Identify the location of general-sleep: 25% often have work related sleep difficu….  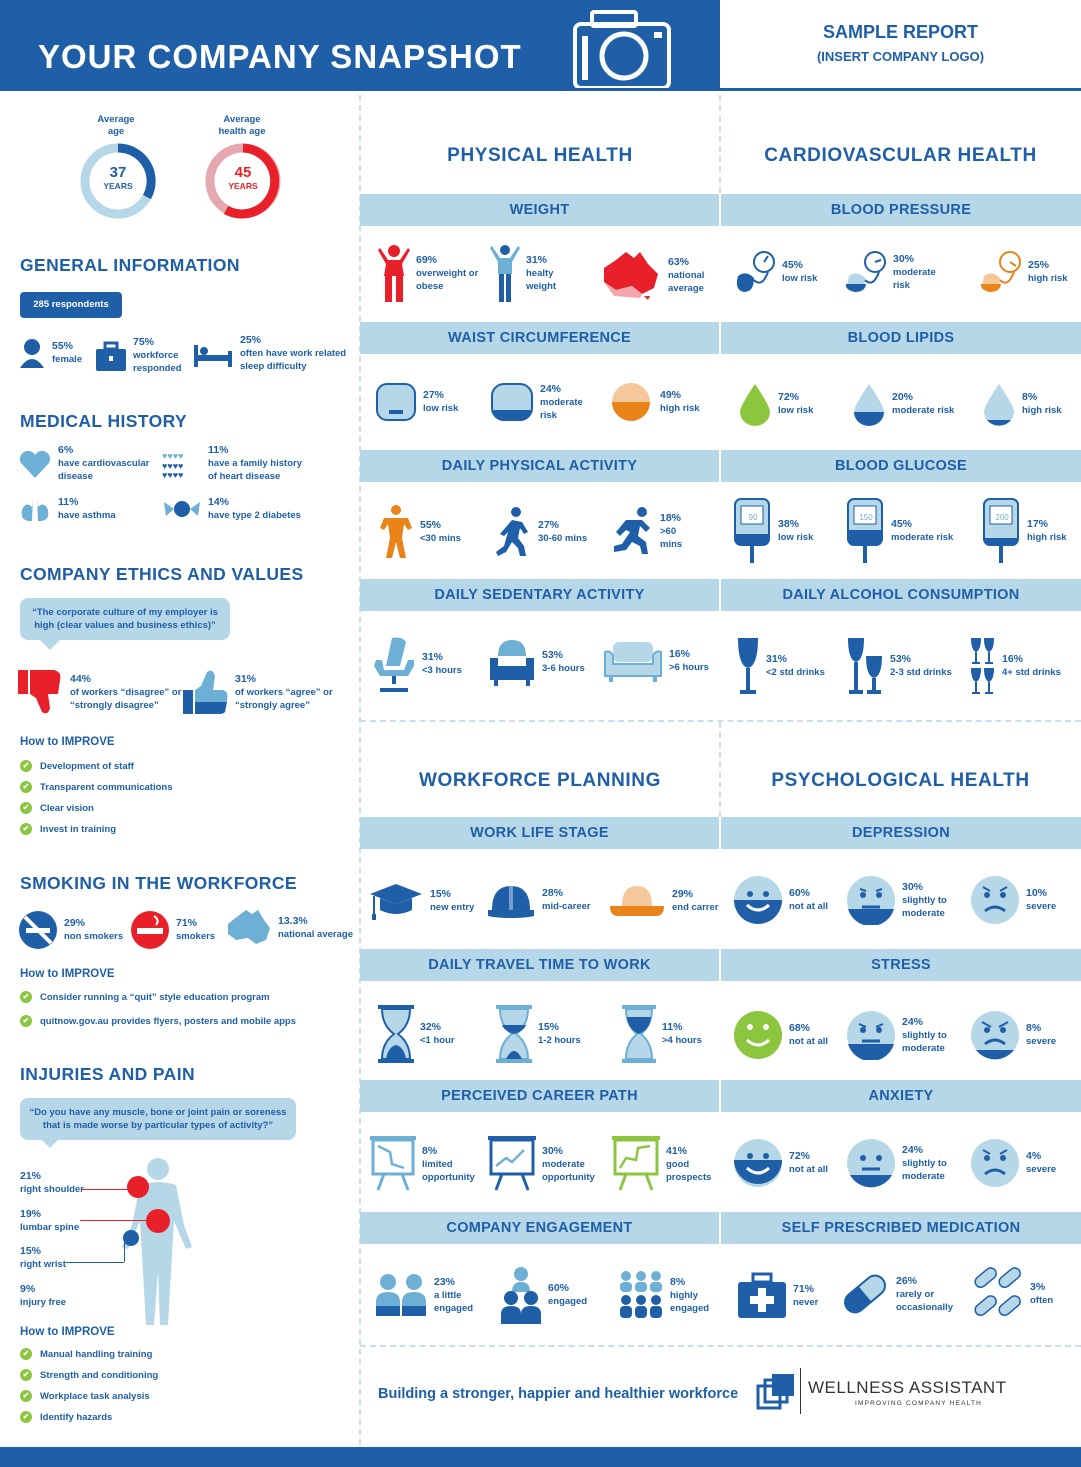
(271, 353).